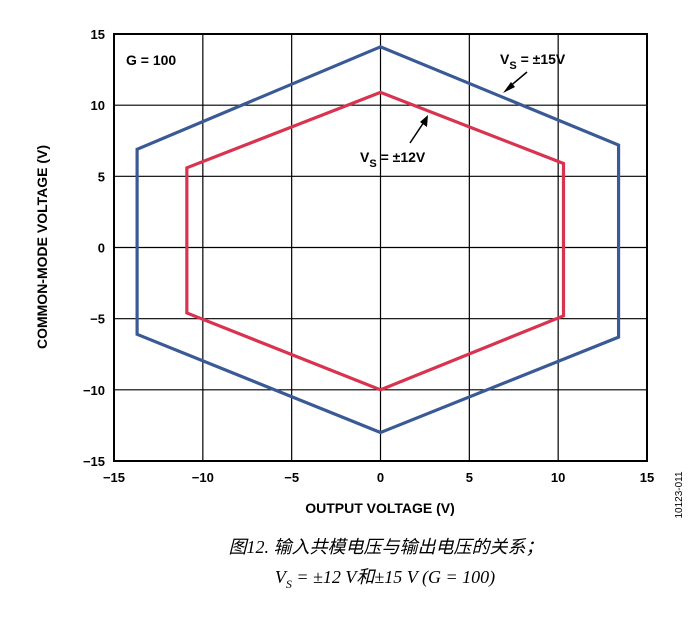  Describe the element at coordinates (469, 477) in the screenshot. I see `x-tick-label: 5` at that location.